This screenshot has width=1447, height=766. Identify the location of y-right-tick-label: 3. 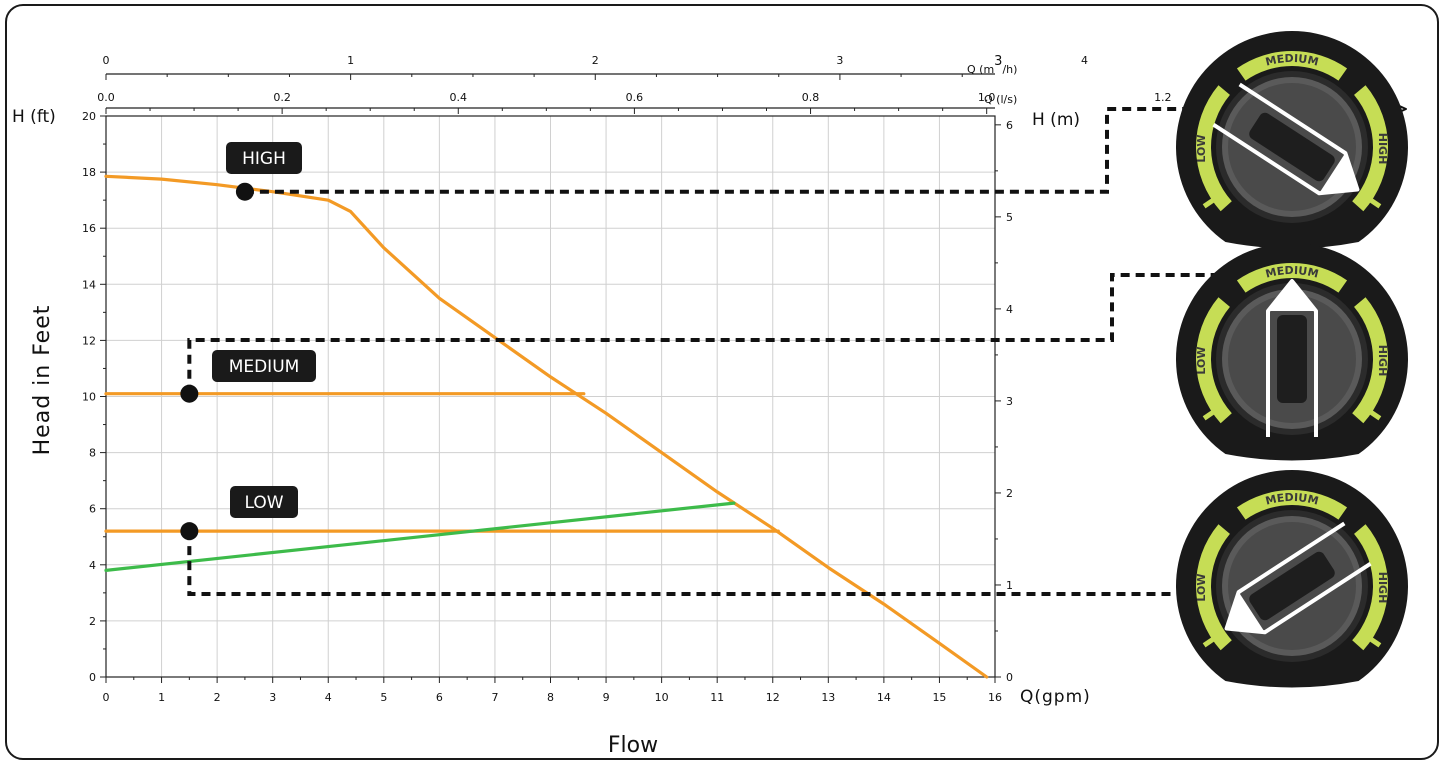
(1009, 401).